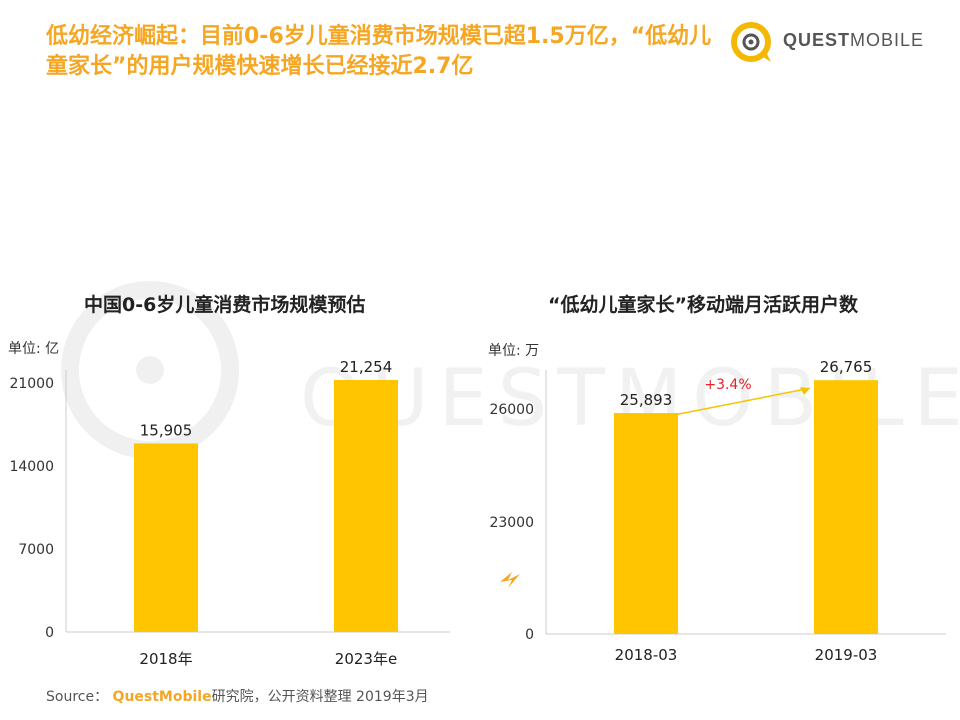 The height and width of the screenshot is (720, 960). What do you see at coordinates (31, 467) in the screenshot?
I see `chart1-y-tick-label: 14000` at bounding box center [31, 467].